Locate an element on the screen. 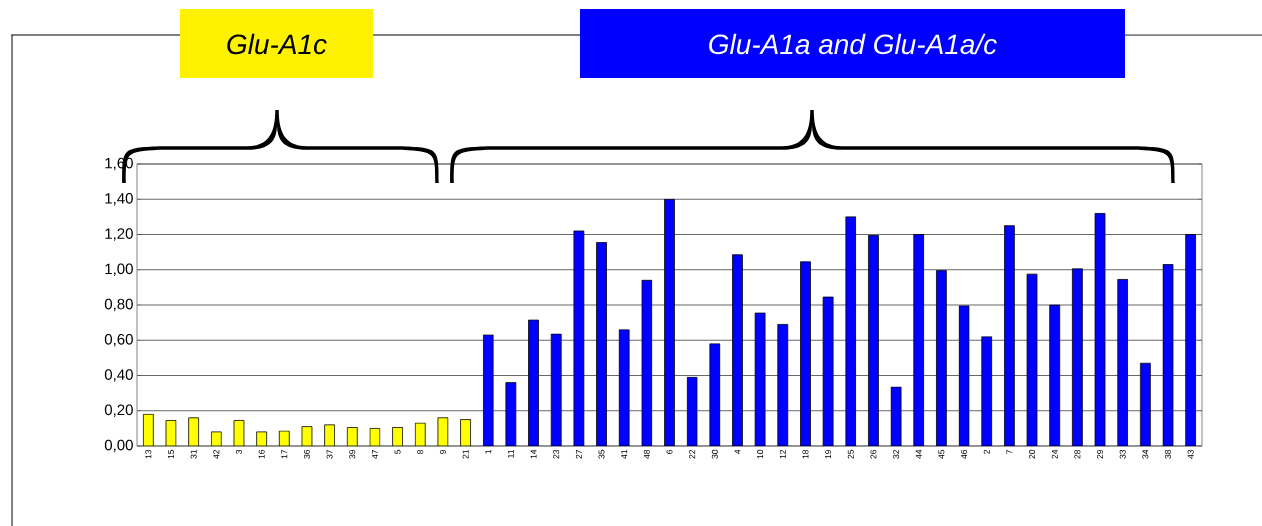  x-tick-label: 31 is located at coordinates (193, 454).